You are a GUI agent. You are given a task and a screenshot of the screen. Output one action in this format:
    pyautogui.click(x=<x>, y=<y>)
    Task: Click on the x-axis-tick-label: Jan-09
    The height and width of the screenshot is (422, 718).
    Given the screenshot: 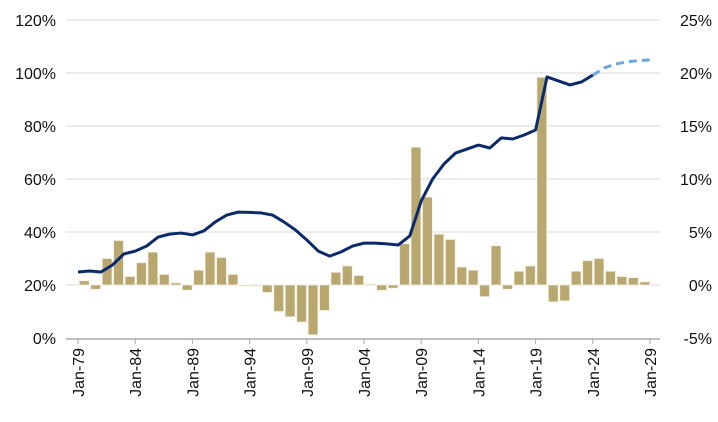 What is the action you would take?
    pyautogui.click(x=422, y=372)
    